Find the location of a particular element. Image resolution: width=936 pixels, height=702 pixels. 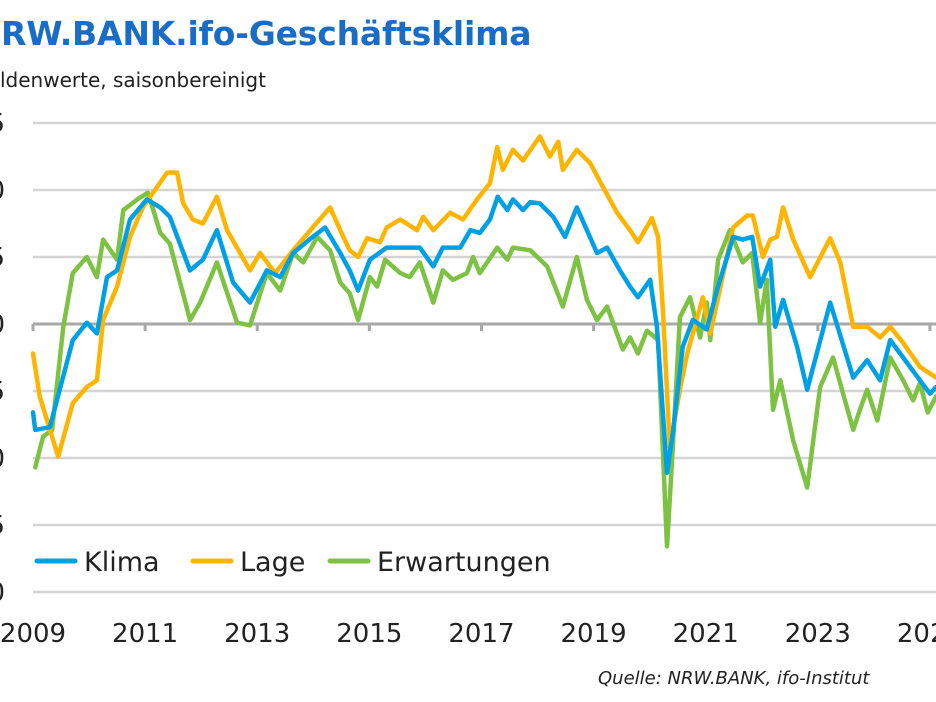

y-tick-label: -20 is located at coordinates (2, 593).